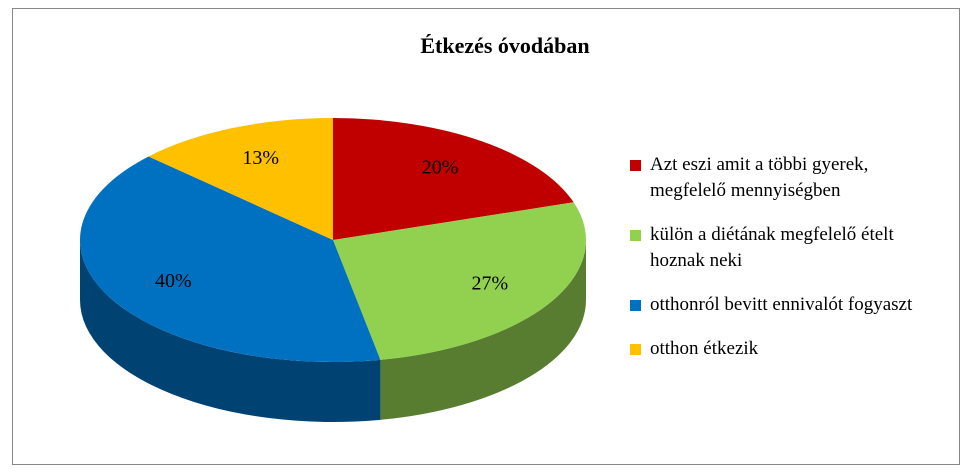 The width and height of the screenshot is (968, 473). I want to click on data-label: 13%, so click(260, 158).